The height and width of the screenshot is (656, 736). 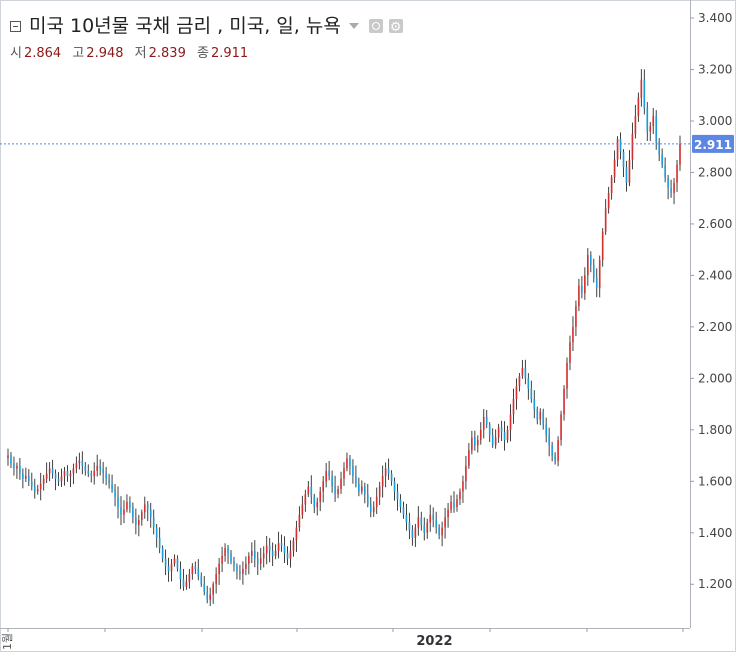 I want to click on gear-icon, so click(x=395, y=28).